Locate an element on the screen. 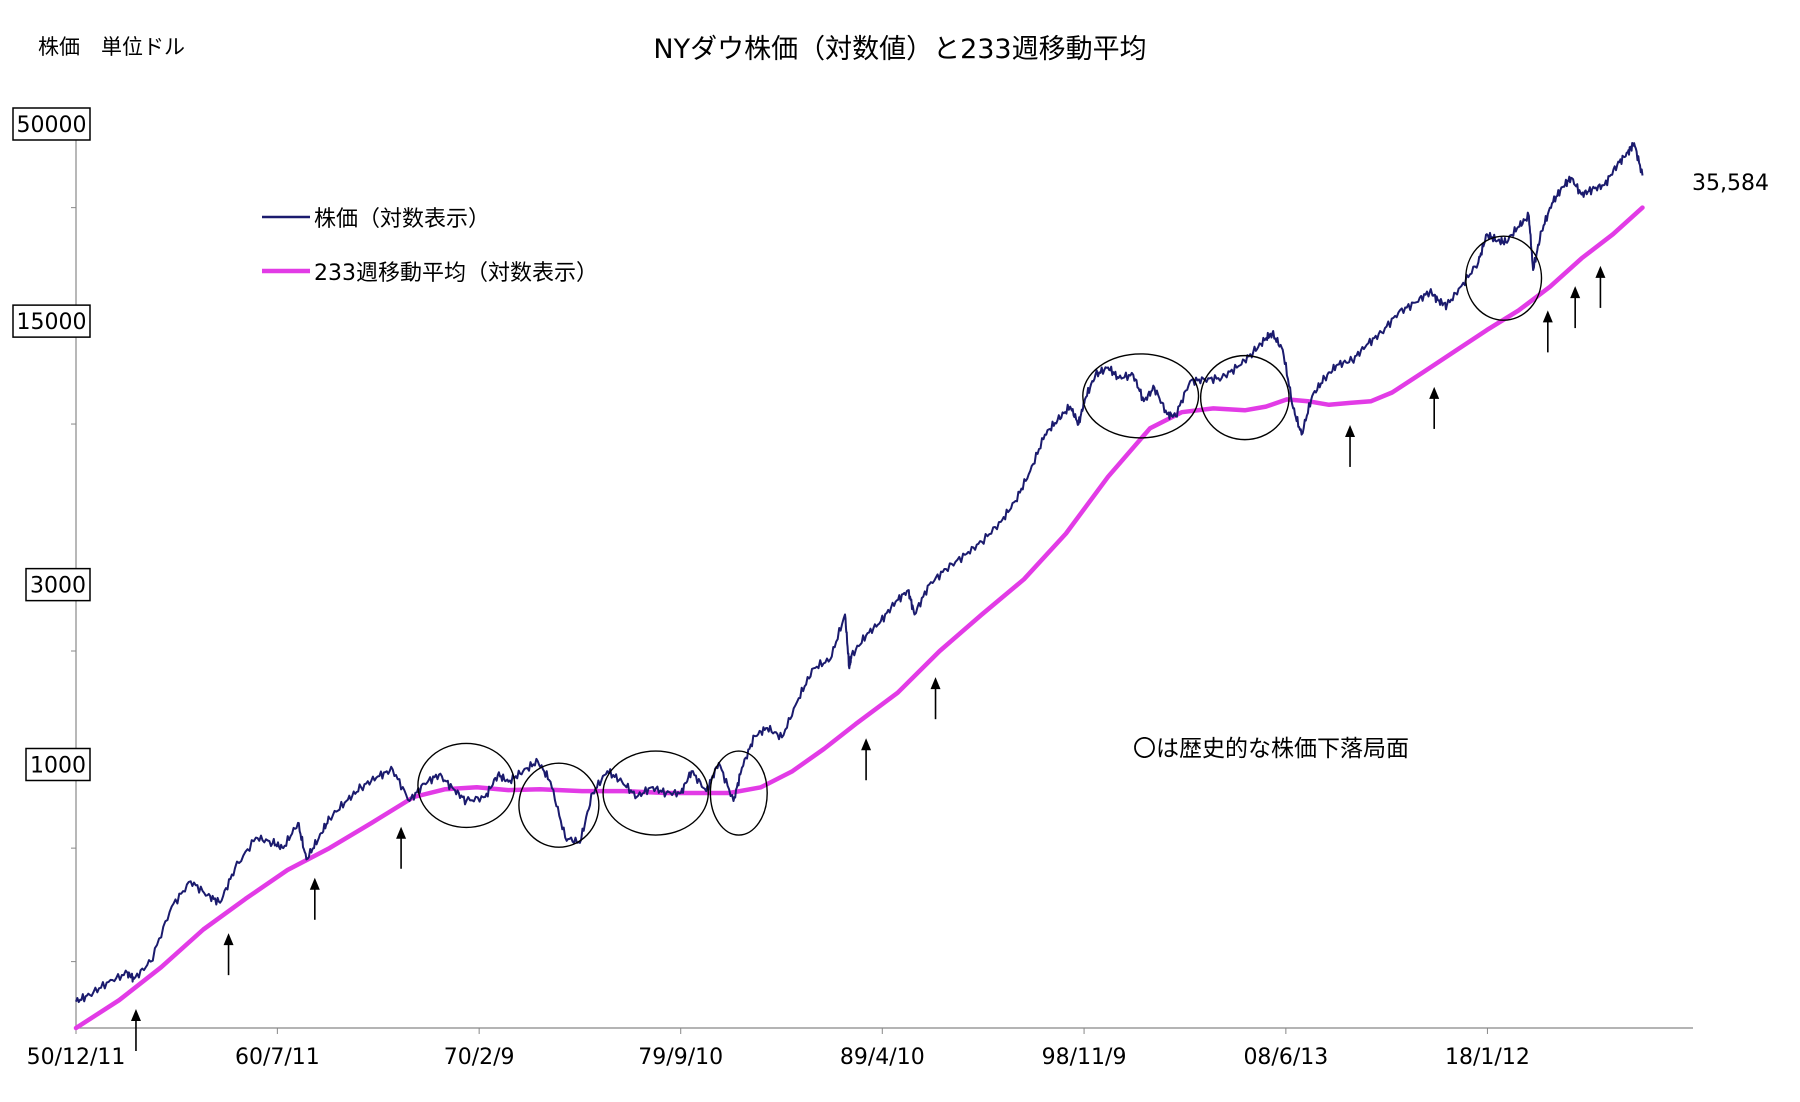 This screenshot has width=1800, height=1102. legend: 株価（対数表示） 233週移動平均（対数表示） is located at coordinates (430, 246).